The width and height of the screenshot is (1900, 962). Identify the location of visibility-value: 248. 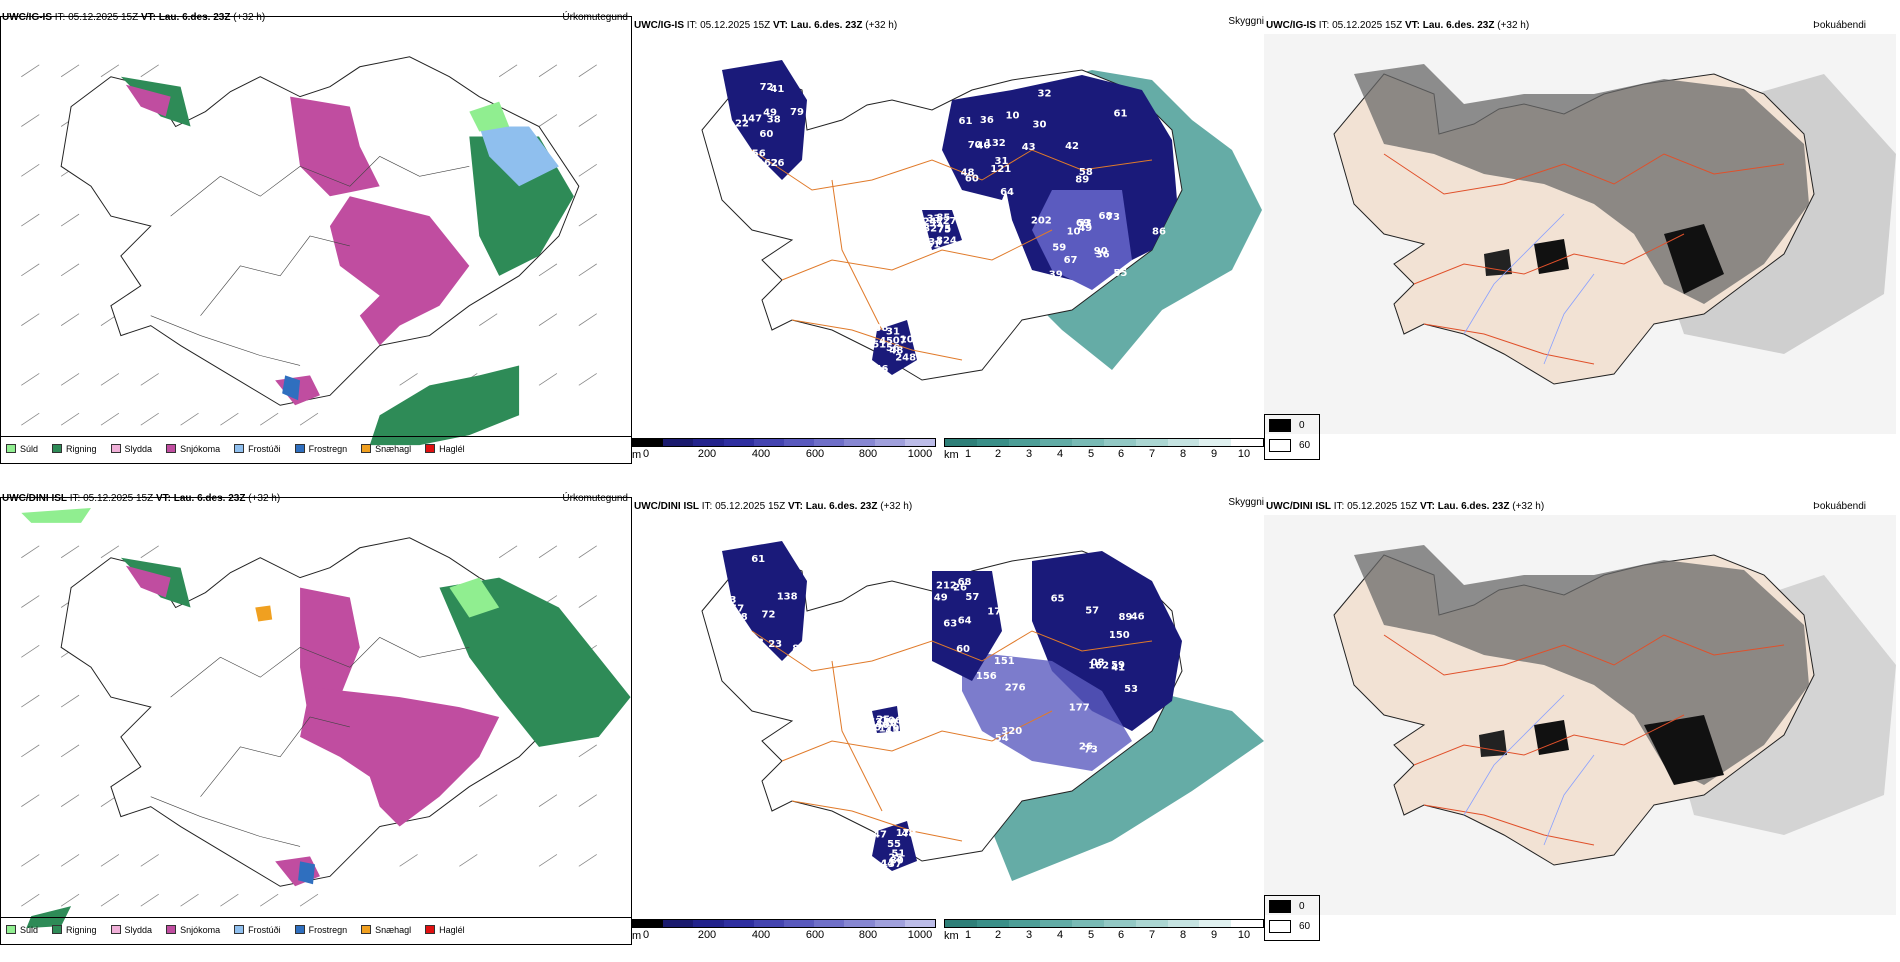
(905, 358).